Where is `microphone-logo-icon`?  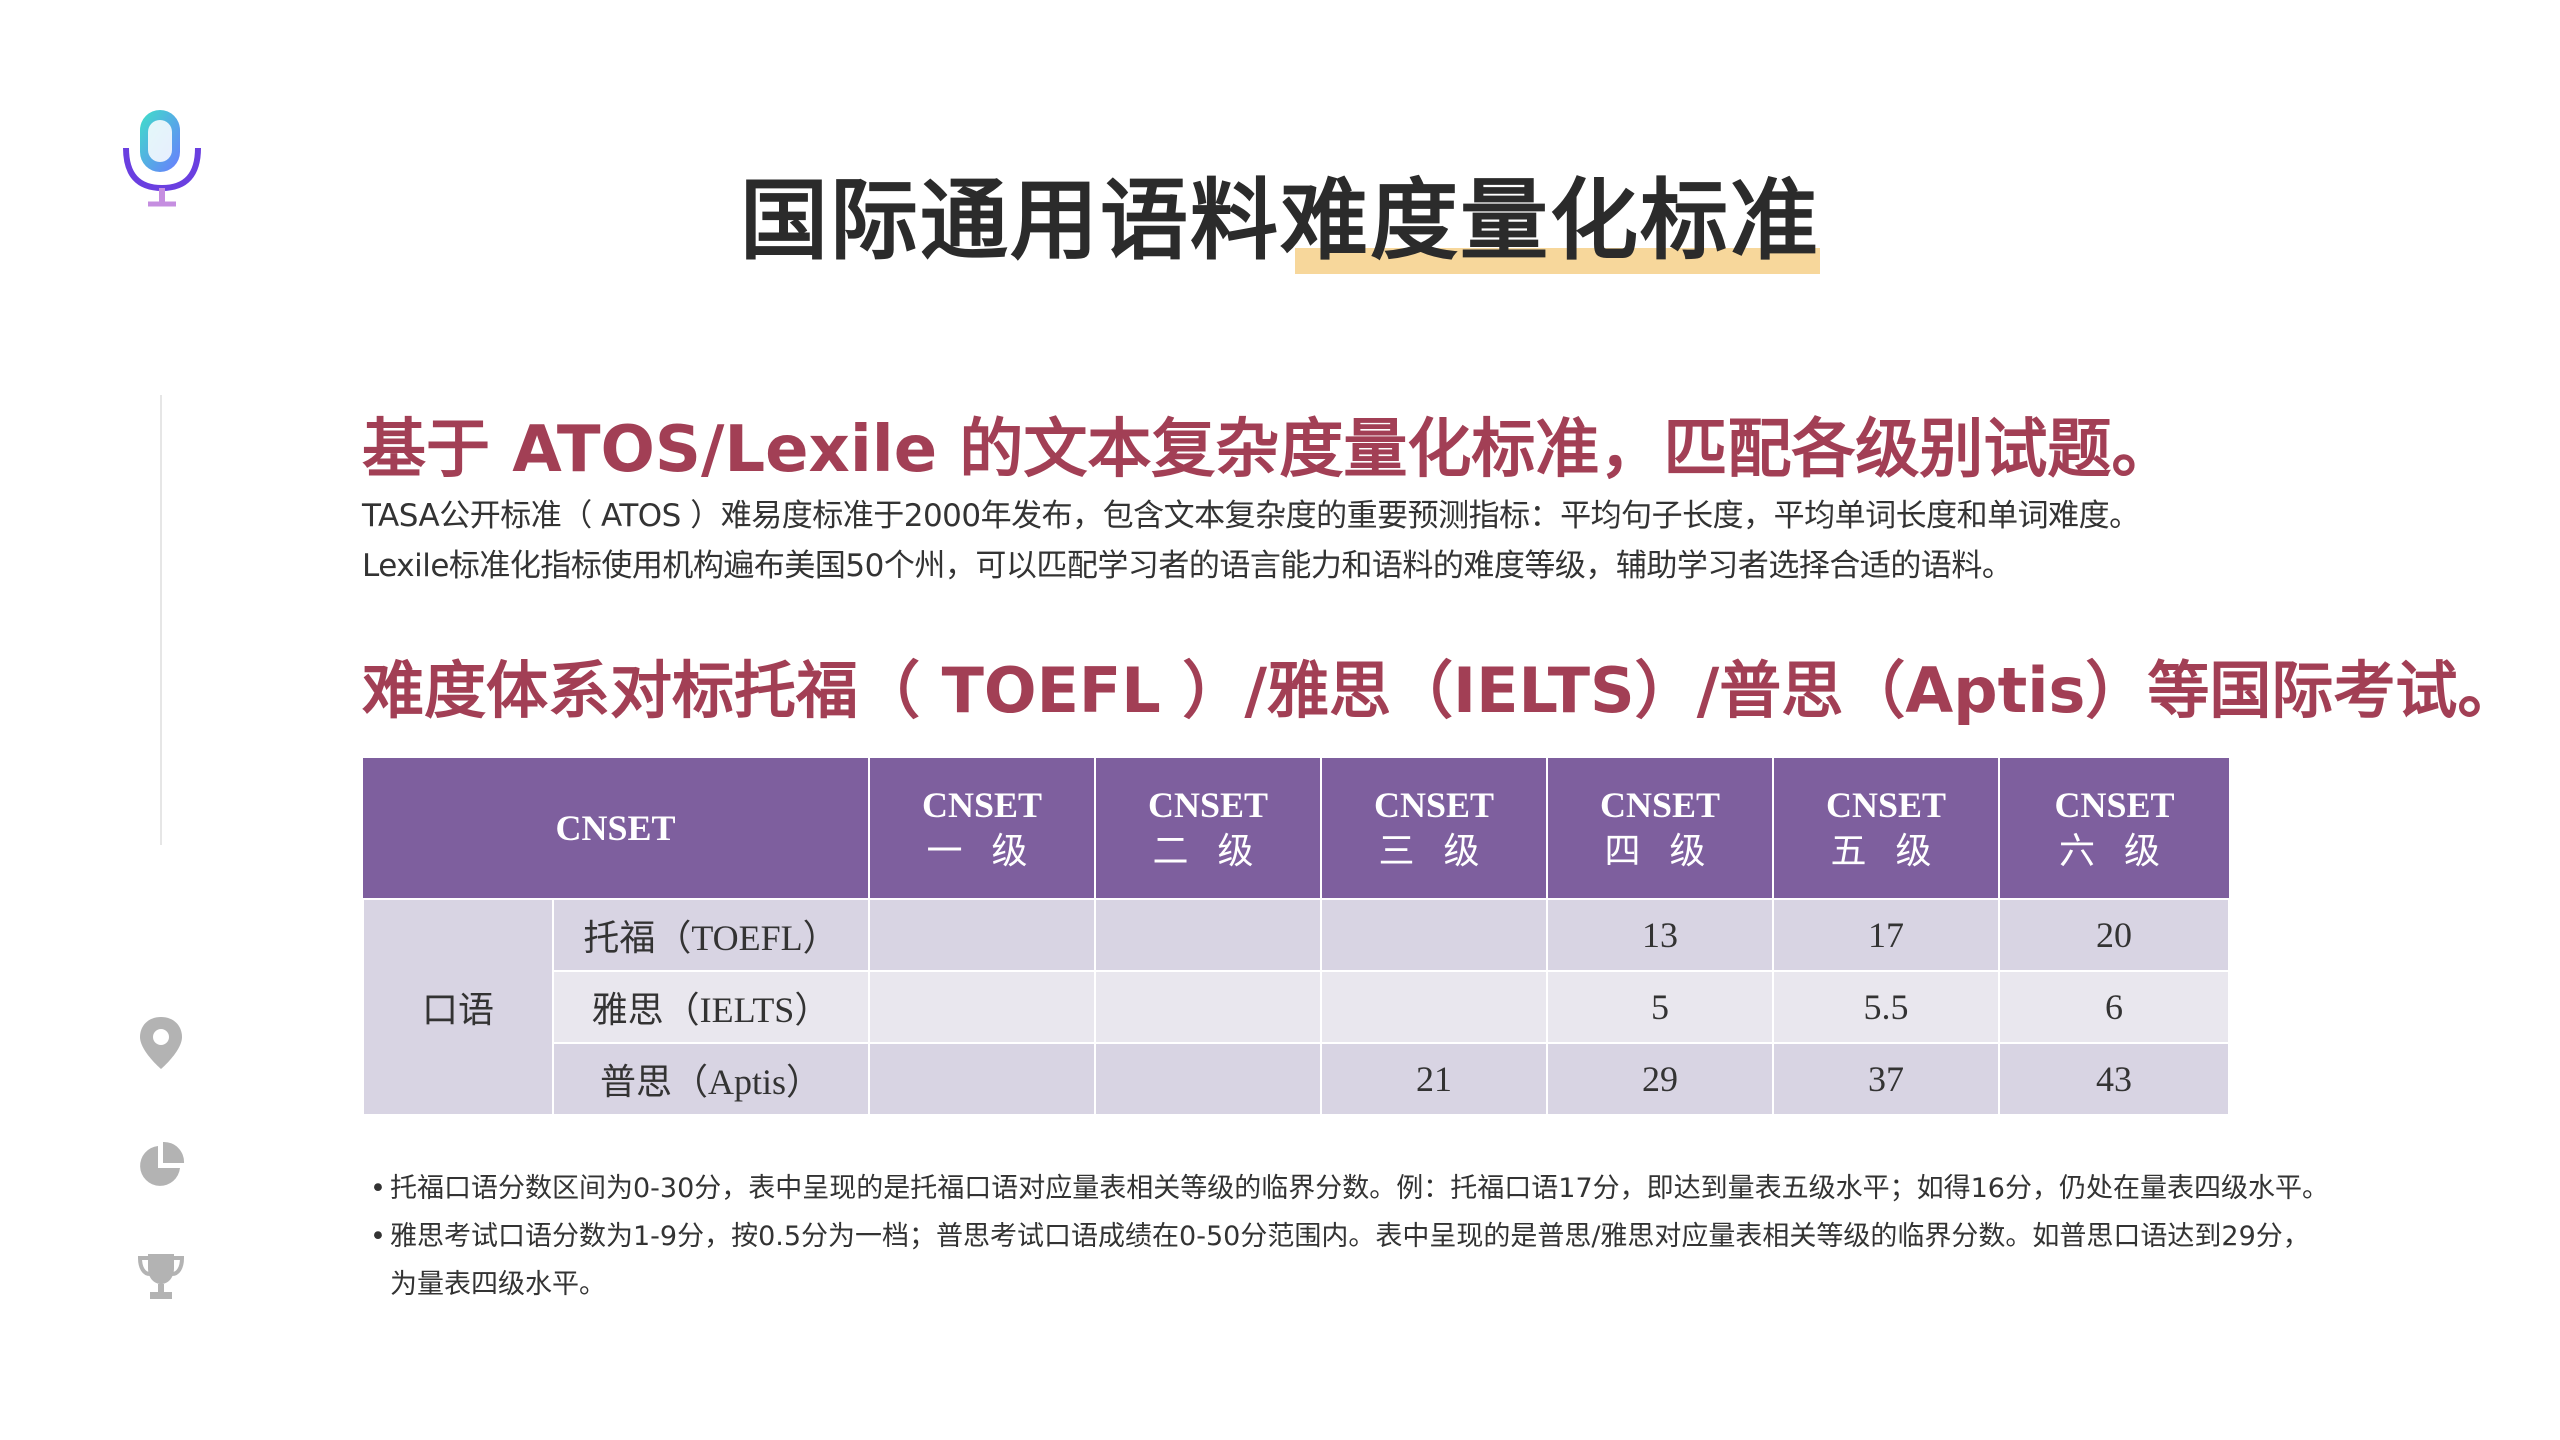 microphone-logo-icon is located at coordinates (162, 158).